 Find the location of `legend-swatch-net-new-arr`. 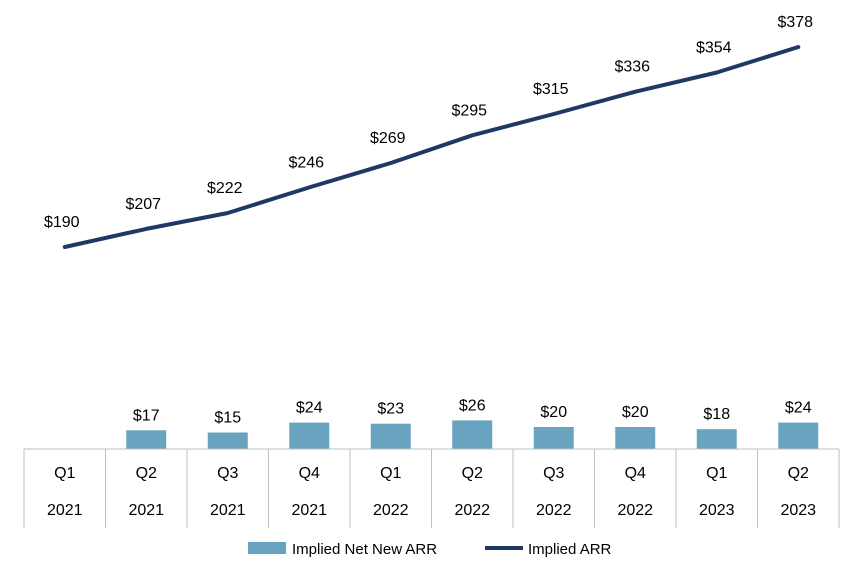

legend-swatch-net-new-arr is located at coordinates (267, 548).